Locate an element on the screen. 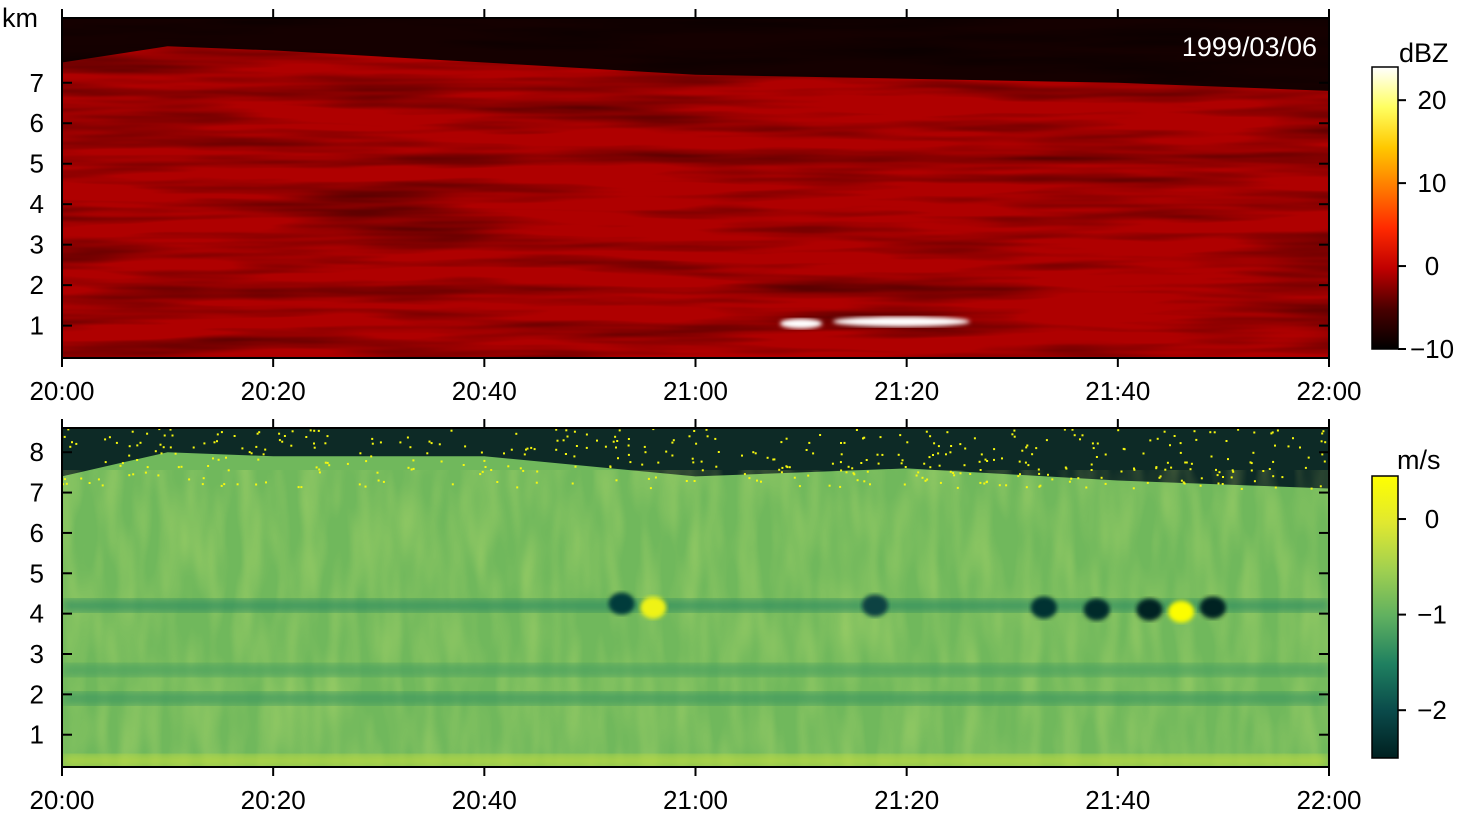  y-tick-label: 3 is located at coordinates (37, 245).